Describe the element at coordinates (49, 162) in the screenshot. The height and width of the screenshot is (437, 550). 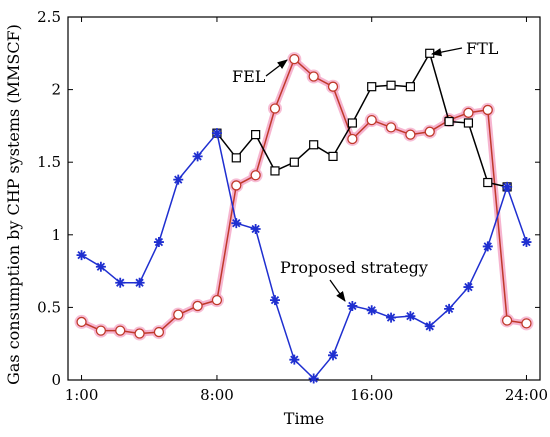
I see `y-tick-label: 1.5` at that location.